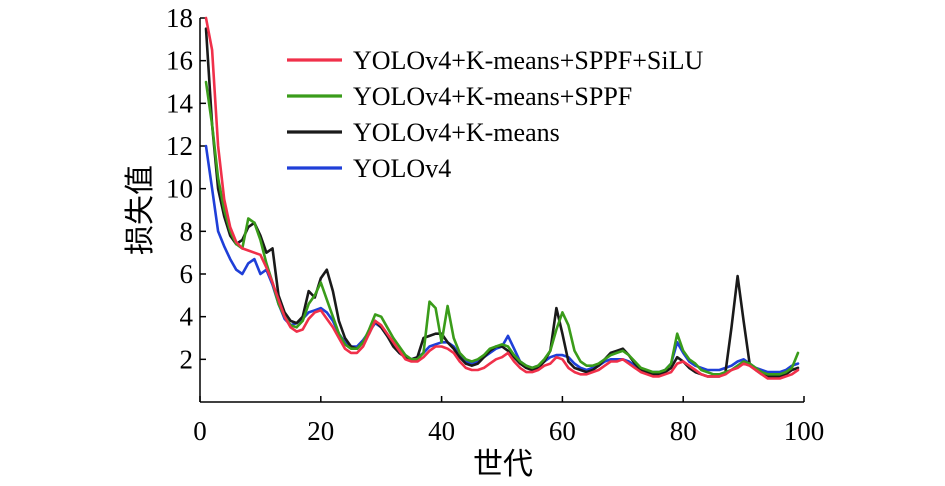 This screenshot has width=945, height=486. Describe the element at coordinates (492, 96) in the screenshot. I see `legend-label-yolov4-k-means-sppf: YOLOv4+K-means+SPPF` at that location.